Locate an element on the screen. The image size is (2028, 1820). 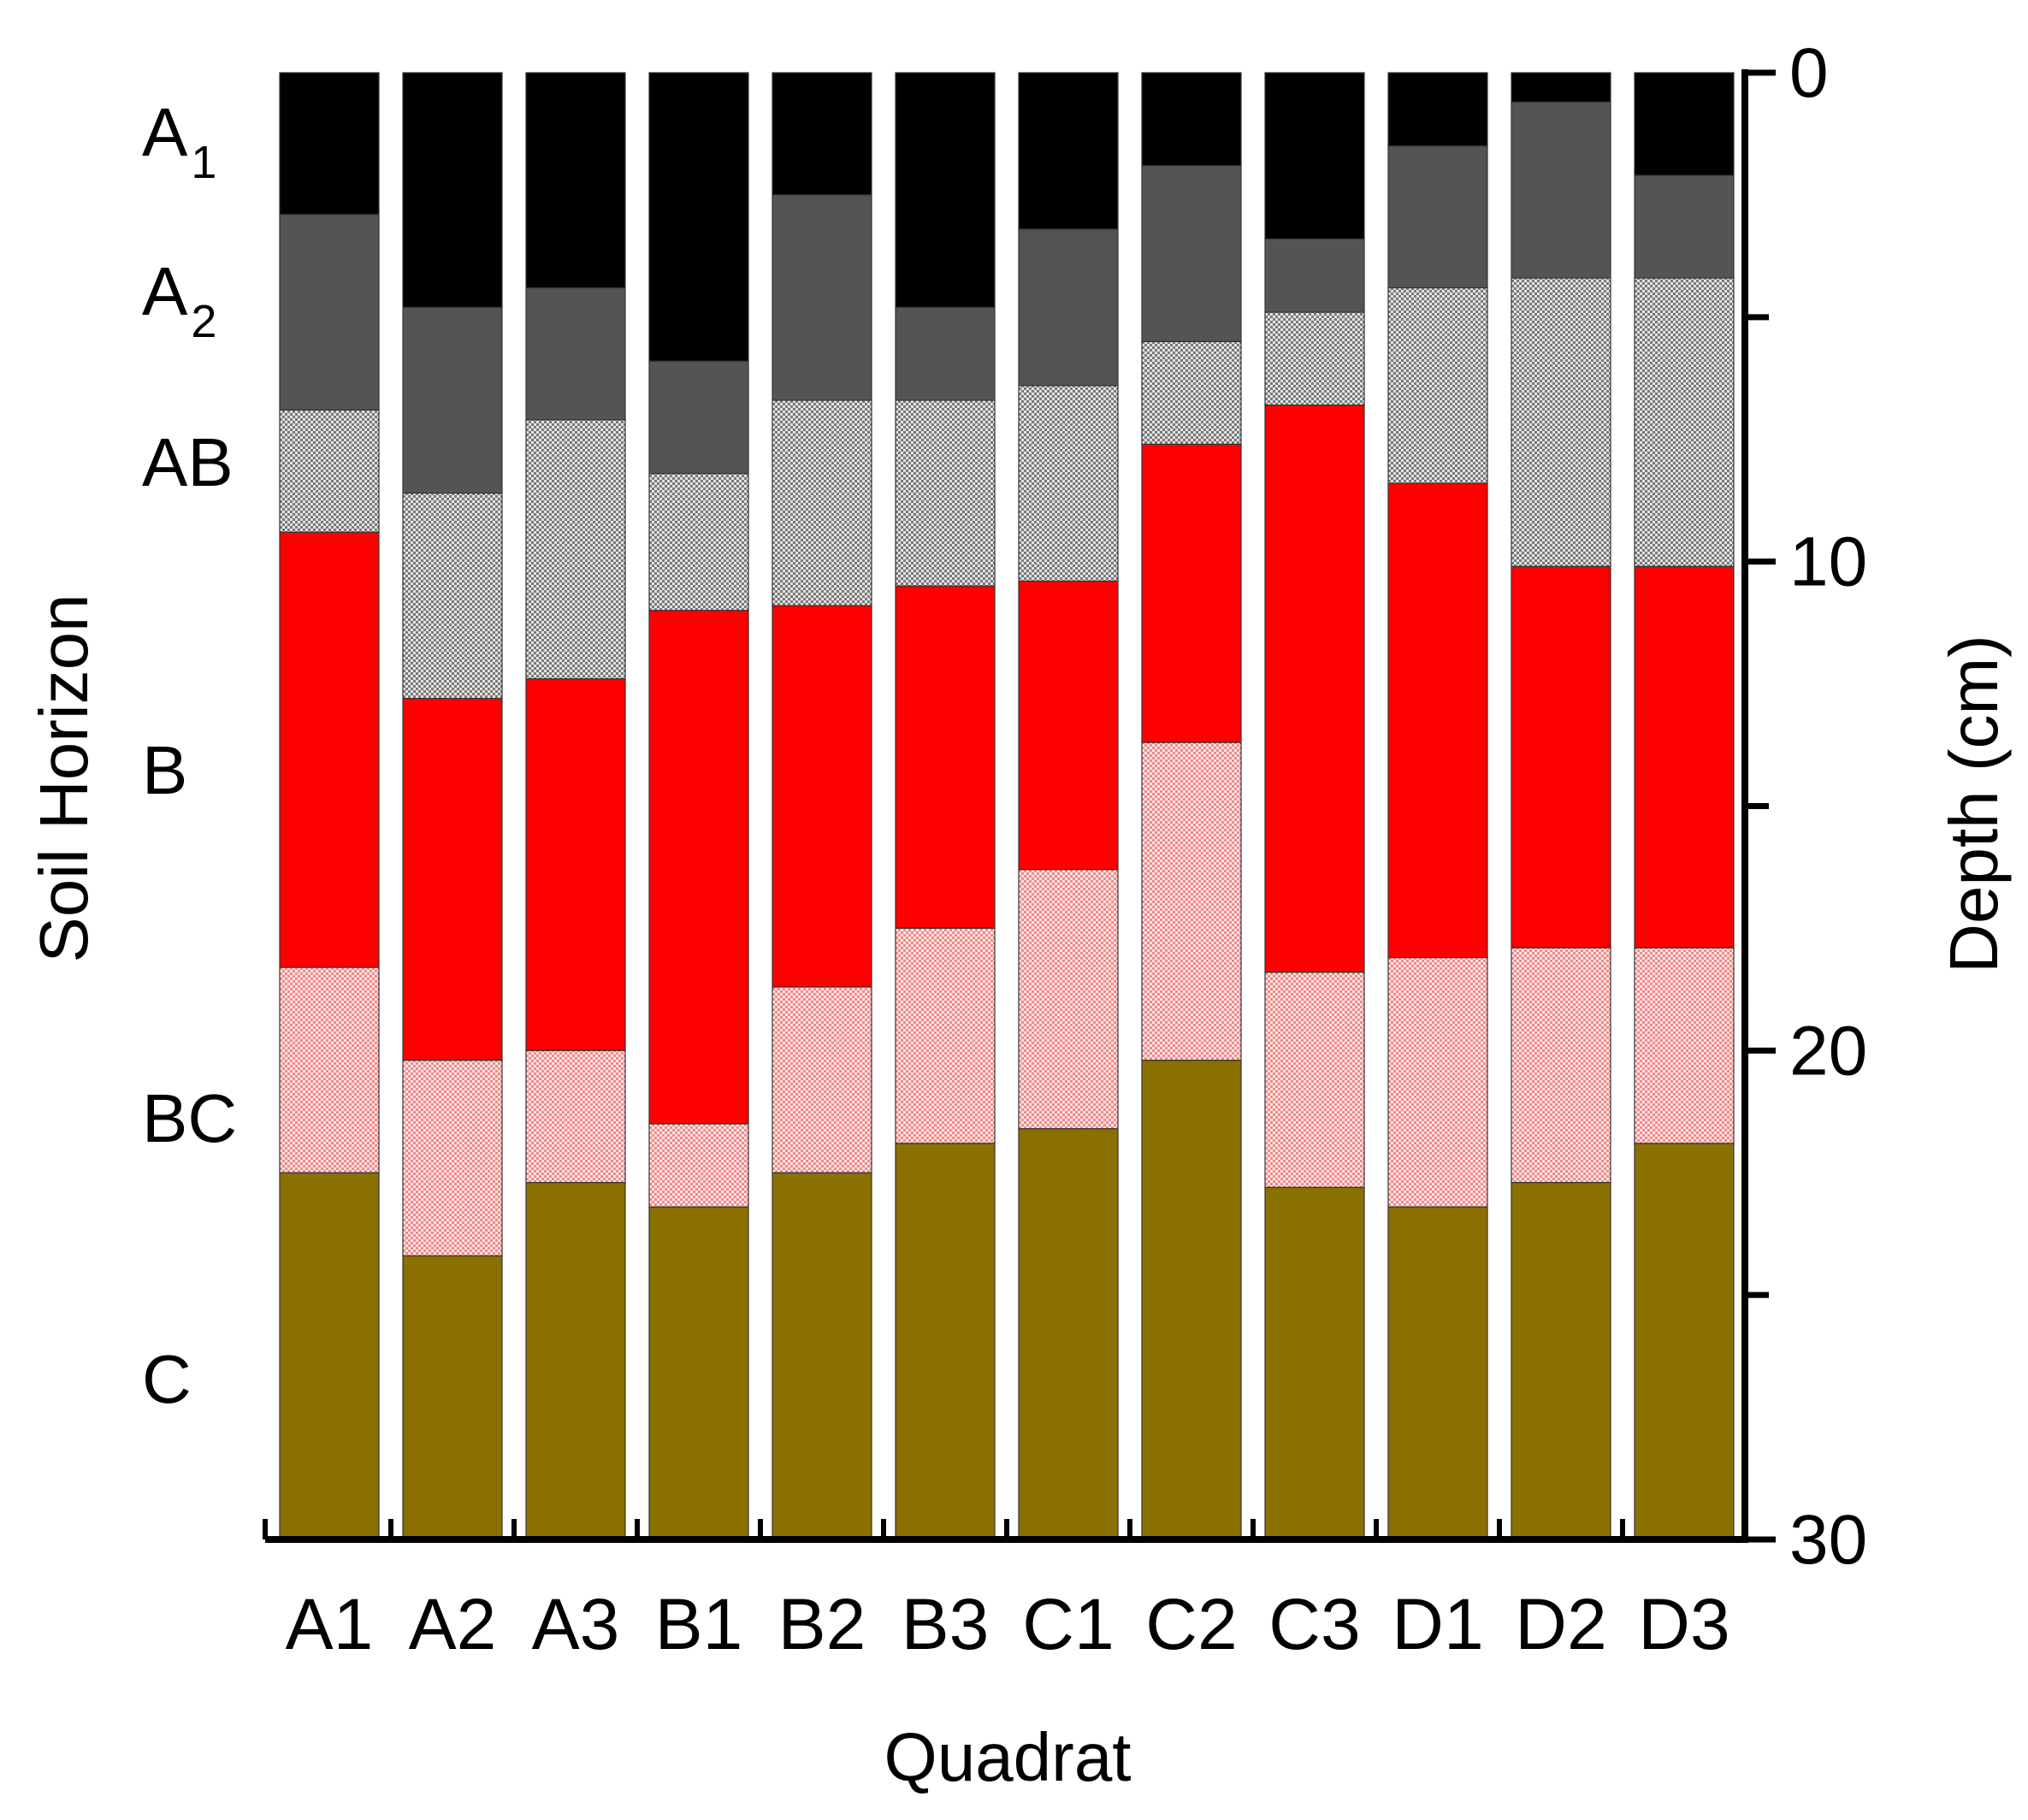
bar-segment-a1-b is located at coordinates (329, 750).